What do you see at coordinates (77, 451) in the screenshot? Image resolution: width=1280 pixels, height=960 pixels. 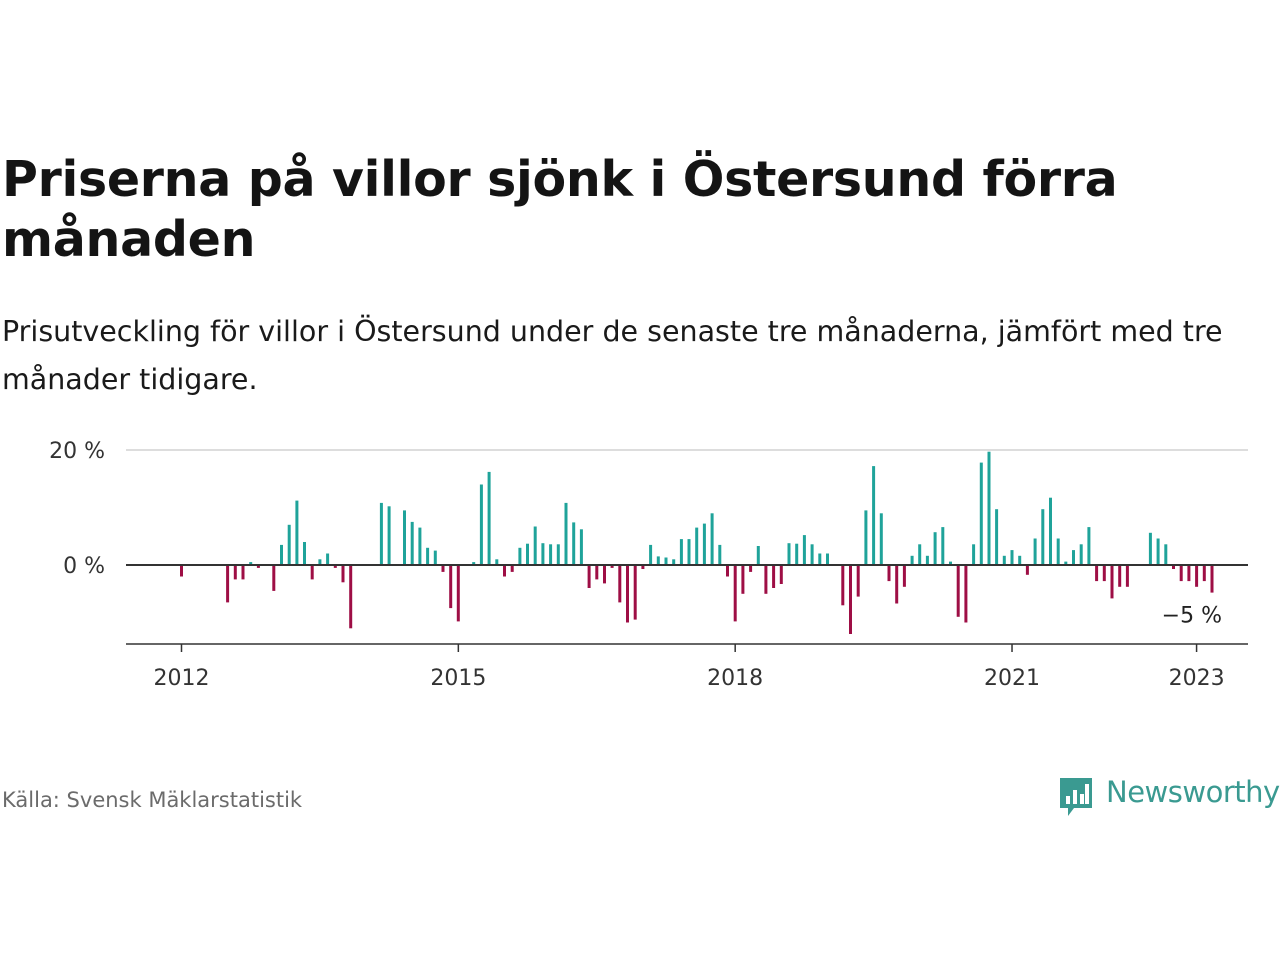 I see `y-tick-label: 20 %` at bounding box center [77, 451].